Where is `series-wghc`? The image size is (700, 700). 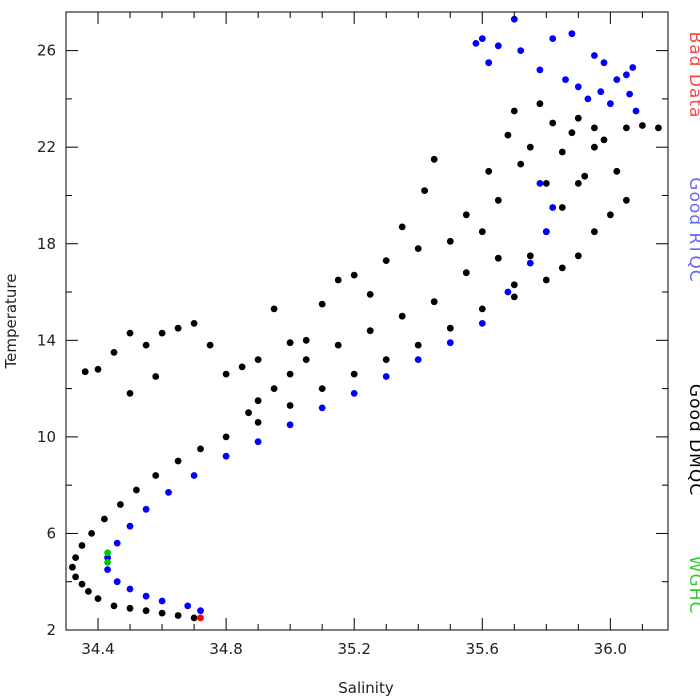 series-wghc is located at coordinates (107, 557).